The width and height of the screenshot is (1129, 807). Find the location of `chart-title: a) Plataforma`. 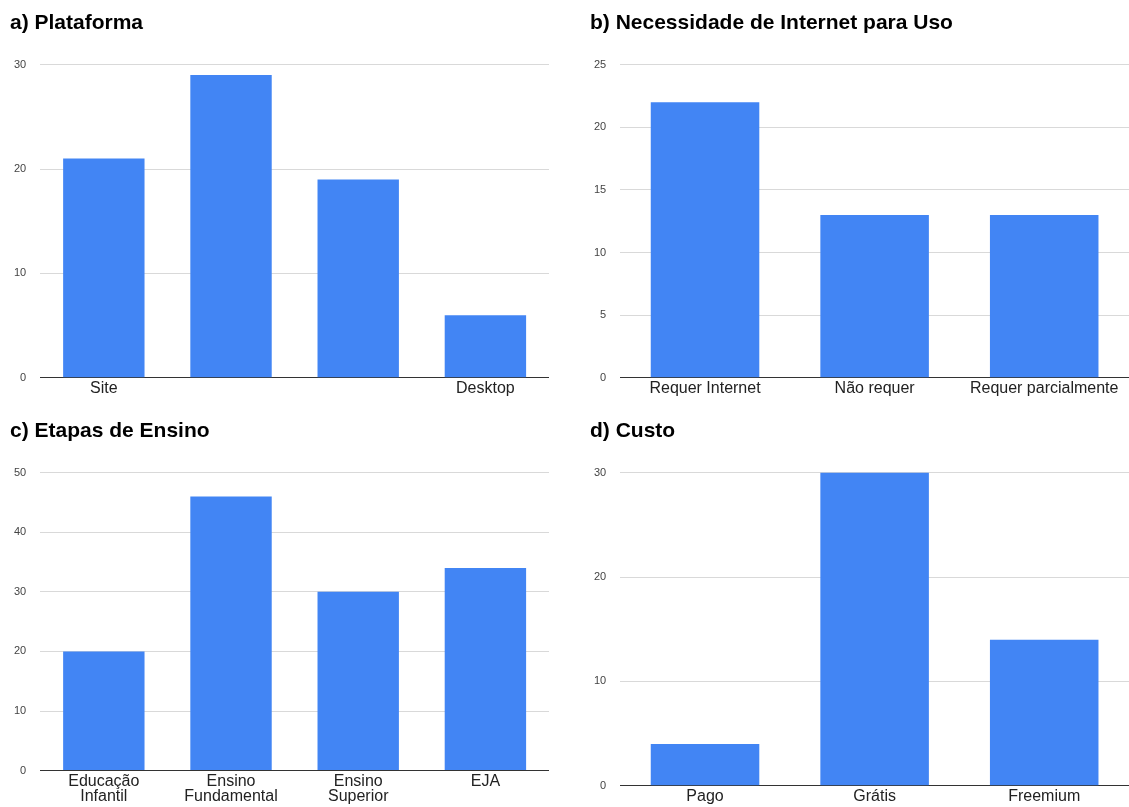

chart-title: a) Plataforma is located at coordinates (77, 22).